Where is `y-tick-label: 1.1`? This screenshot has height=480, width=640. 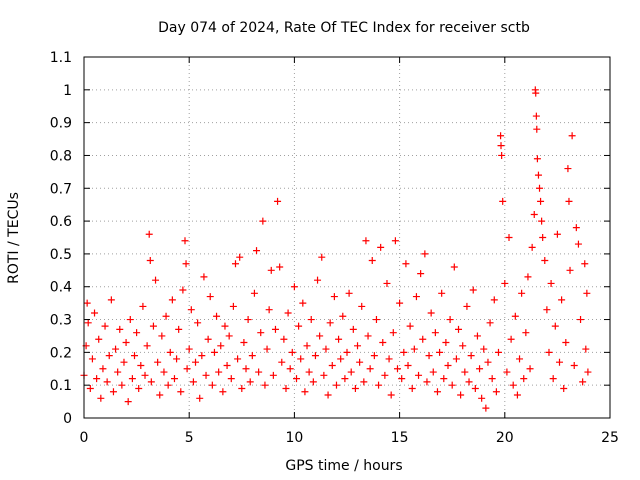
y-tick-label: 1.1 is located at coordinates (61, 58).